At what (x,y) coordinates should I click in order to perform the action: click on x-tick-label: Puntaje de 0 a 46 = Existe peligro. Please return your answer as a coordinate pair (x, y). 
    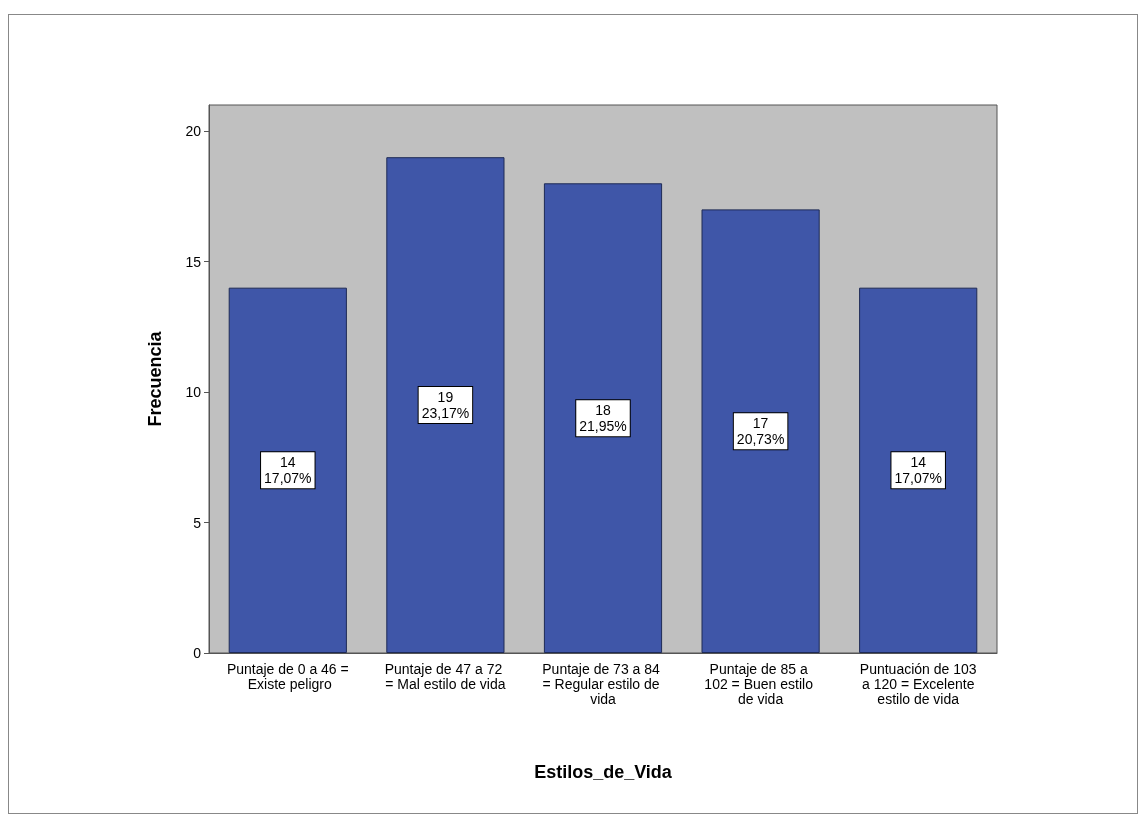
    Looking at the image, I should click on (287, 676).